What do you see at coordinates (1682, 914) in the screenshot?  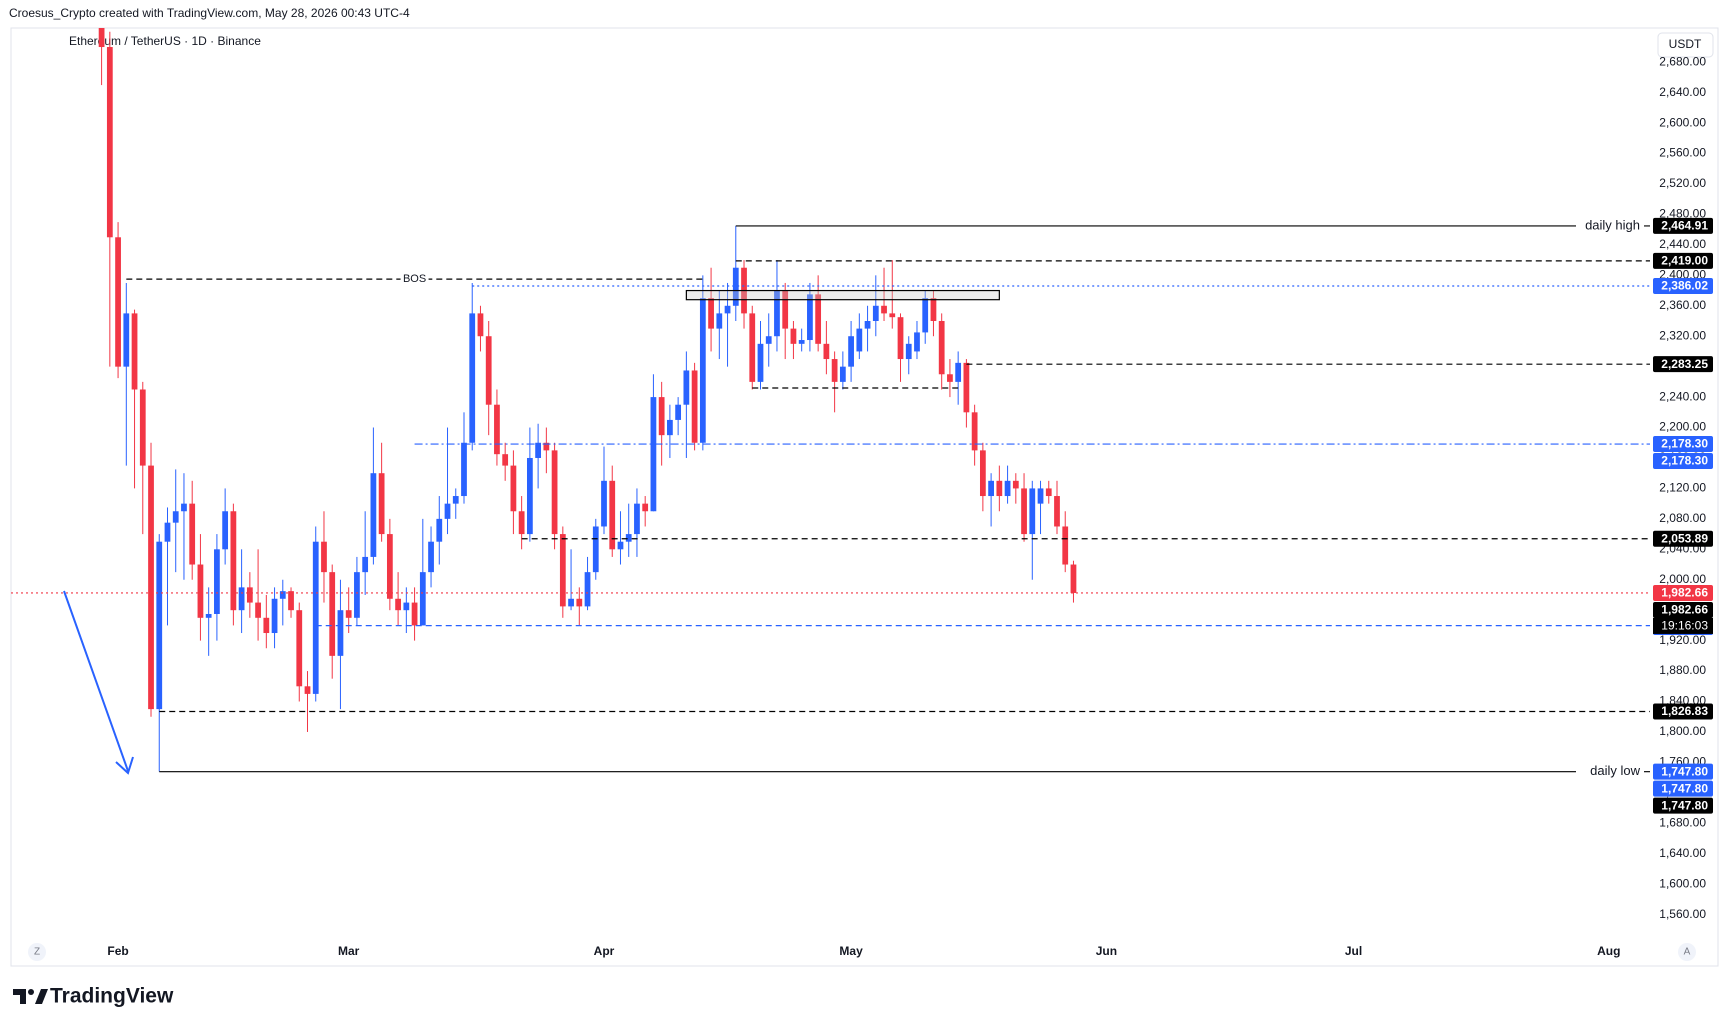 I see `y-tick-label: 1,560.00` at bounding box center [1682, 914].